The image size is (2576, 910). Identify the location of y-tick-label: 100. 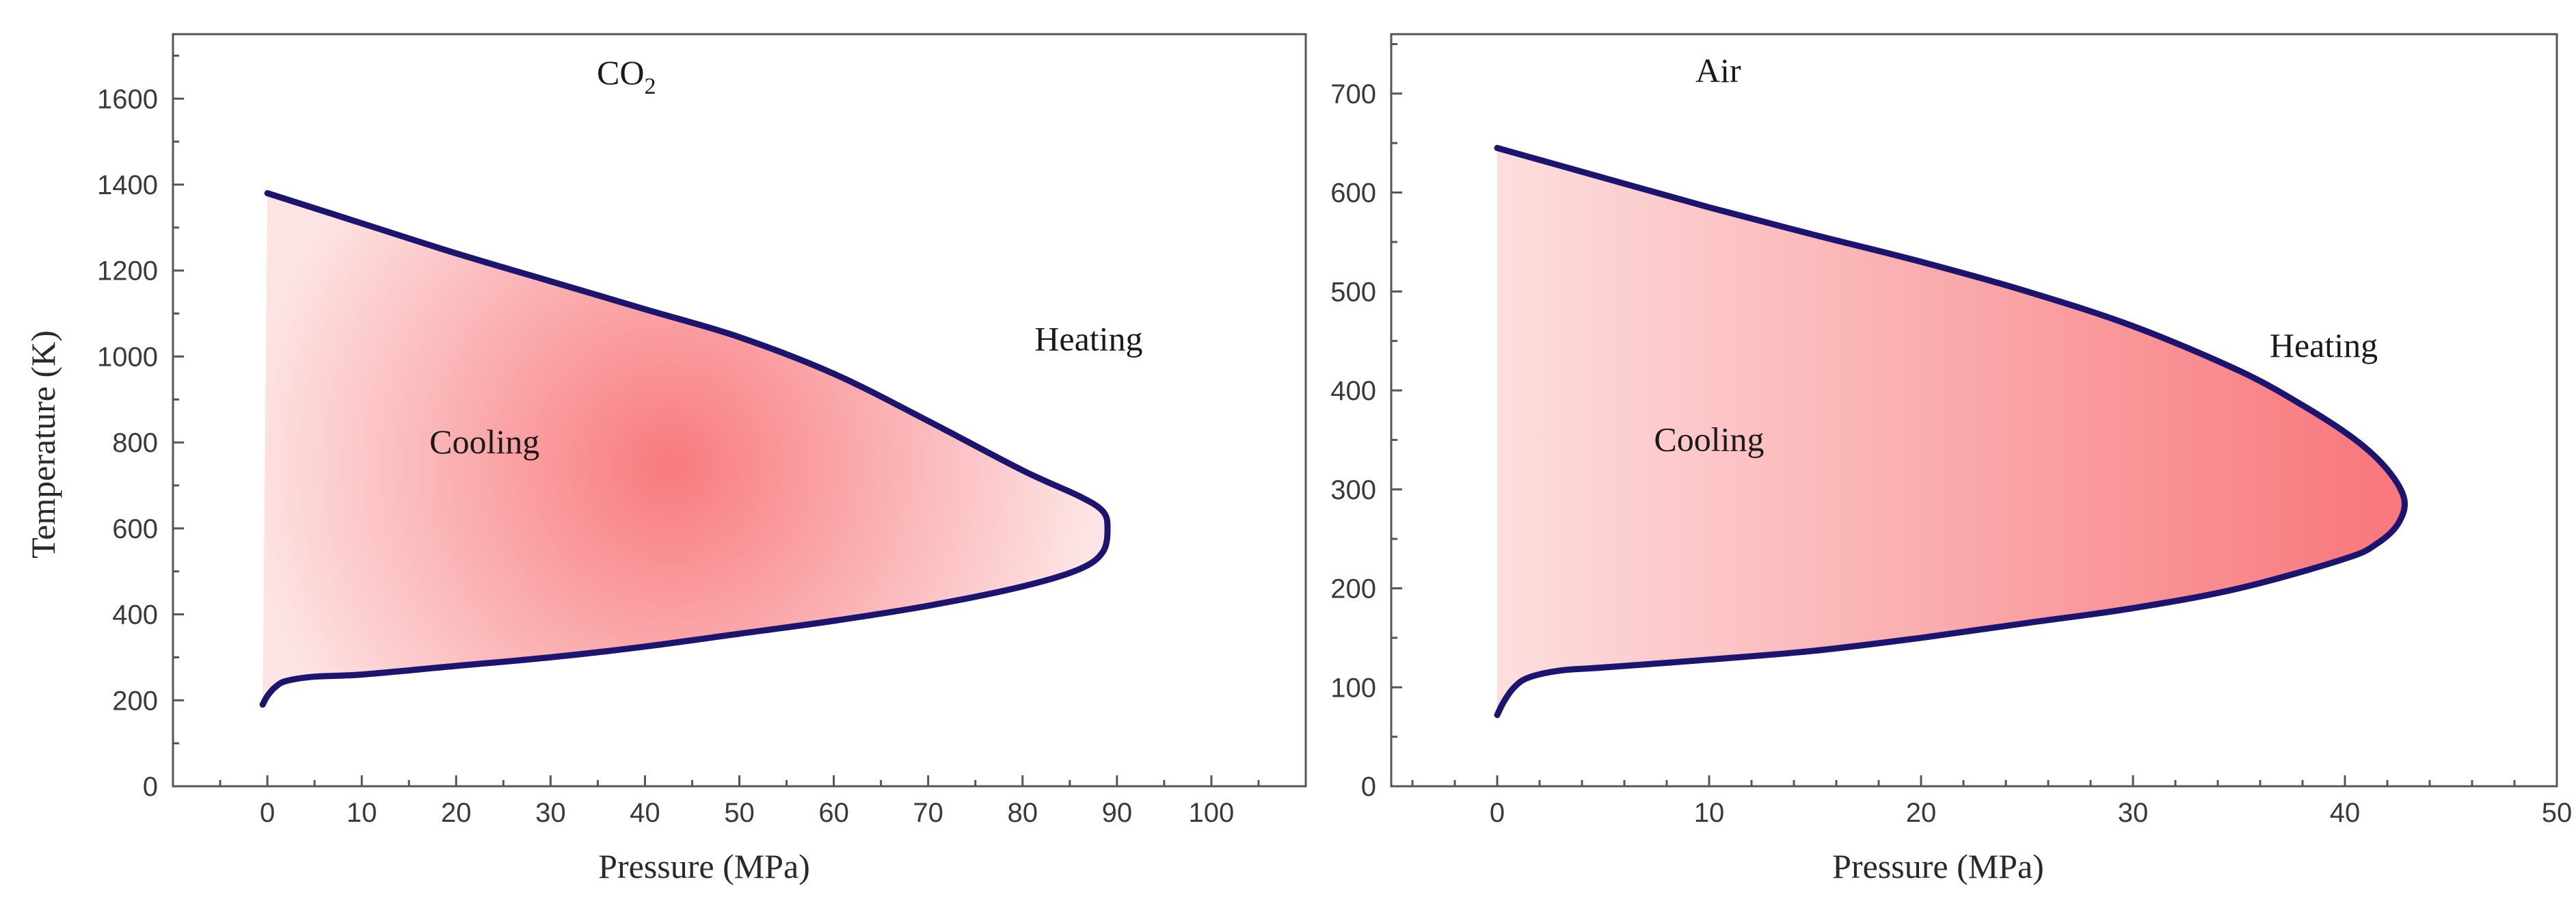
(1353, 688).